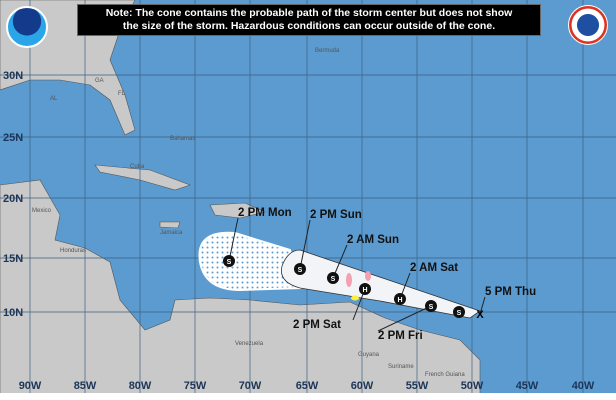  Describe the element at coordinates (527, 386) in the screenshot. I see `longitude-label: 45W` at that location.